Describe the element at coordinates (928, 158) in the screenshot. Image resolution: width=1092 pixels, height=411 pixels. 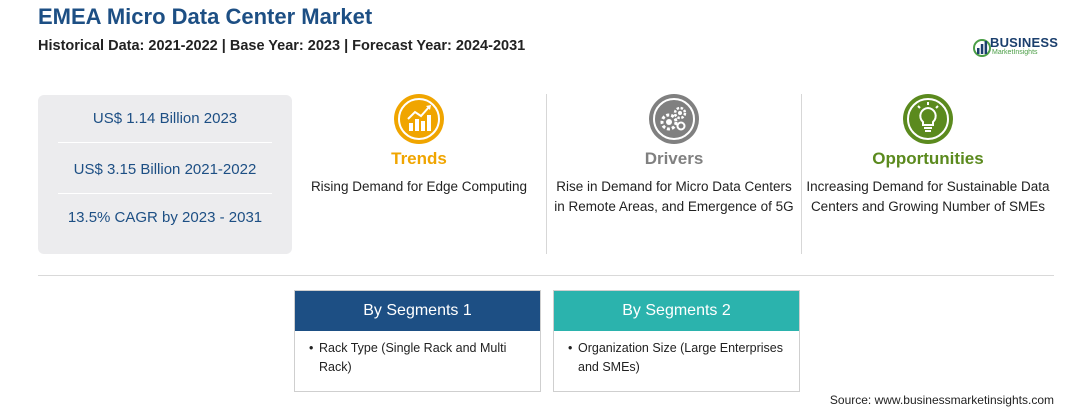
I see `opportunities-label: Opportunities` at that location.